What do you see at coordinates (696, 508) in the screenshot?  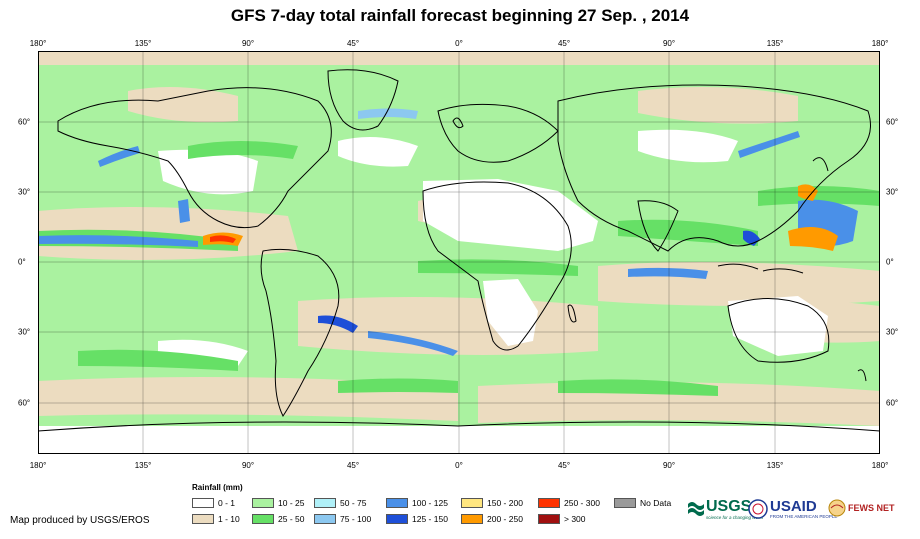 I see `usgs-wave-icon` at bounding box center [696, 508].